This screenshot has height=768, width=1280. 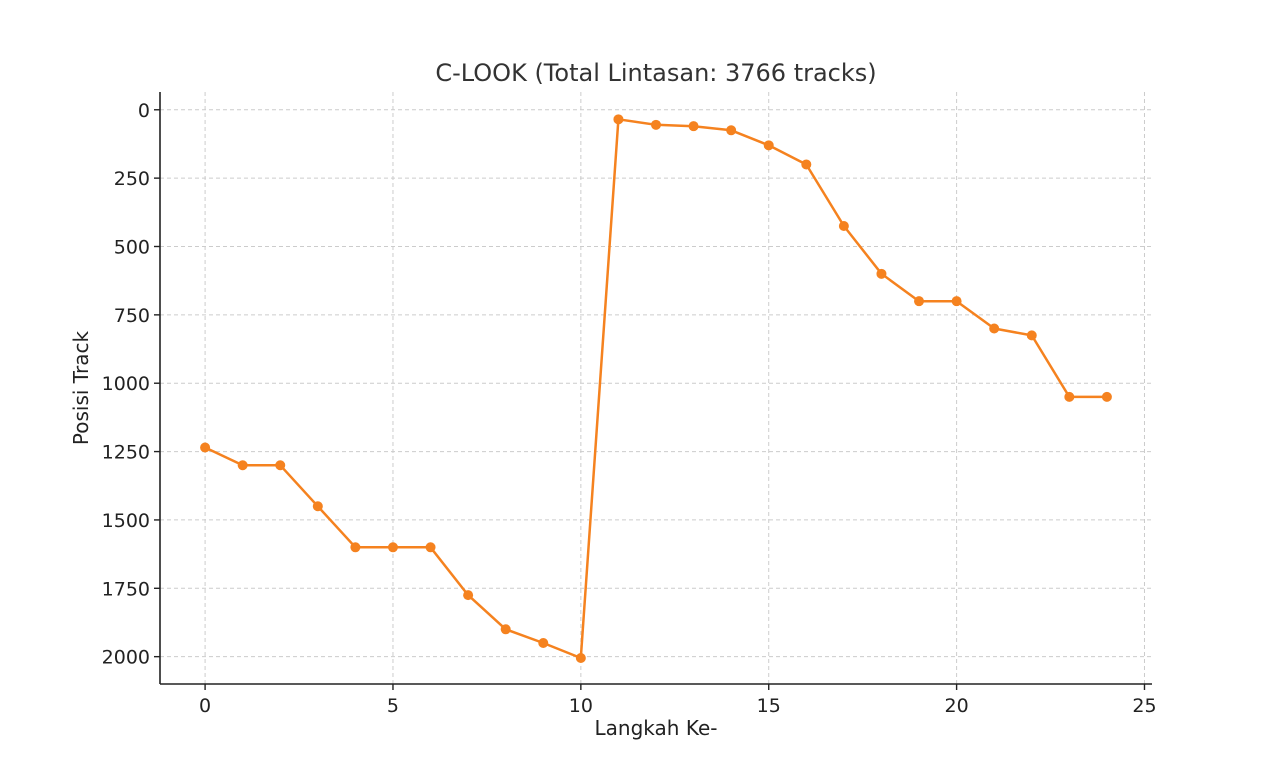 I want to click on y-axis-ticks: 0 250 500 750 1000 1250 1500 1750 2000, so click(x=131, y=384).